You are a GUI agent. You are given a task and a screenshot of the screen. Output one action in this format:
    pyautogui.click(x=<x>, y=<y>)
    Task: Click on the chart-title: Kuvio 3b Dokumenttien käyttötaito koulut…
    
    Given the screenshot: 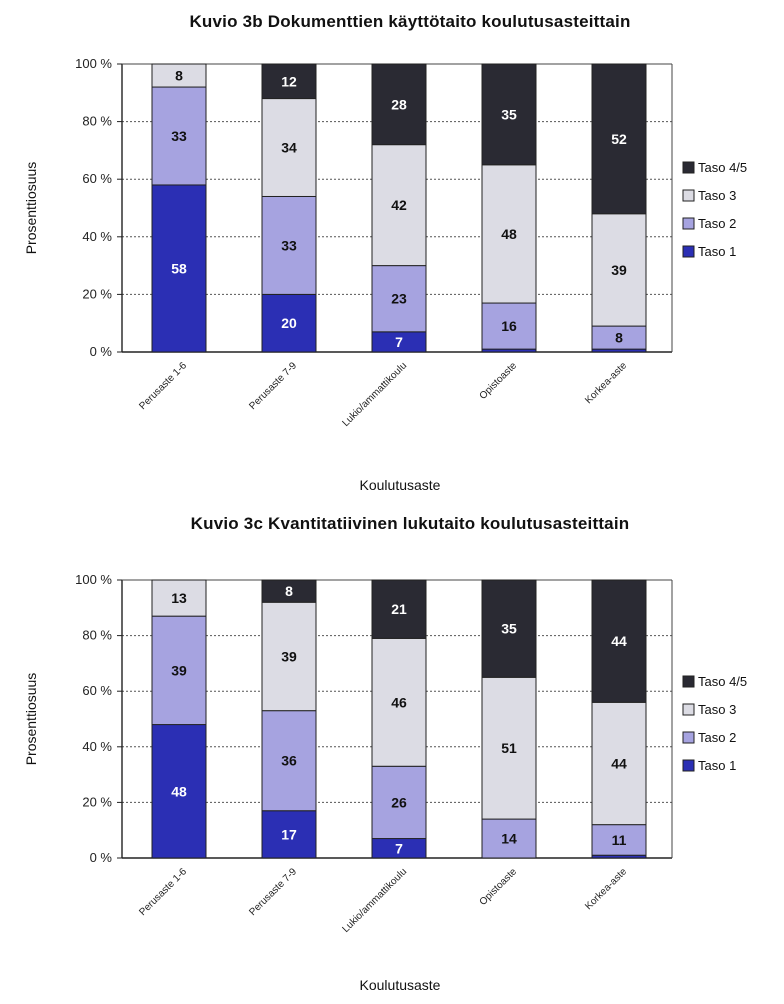 What is the action you would take?
    pyautogui.click(x=410, y=21)
    